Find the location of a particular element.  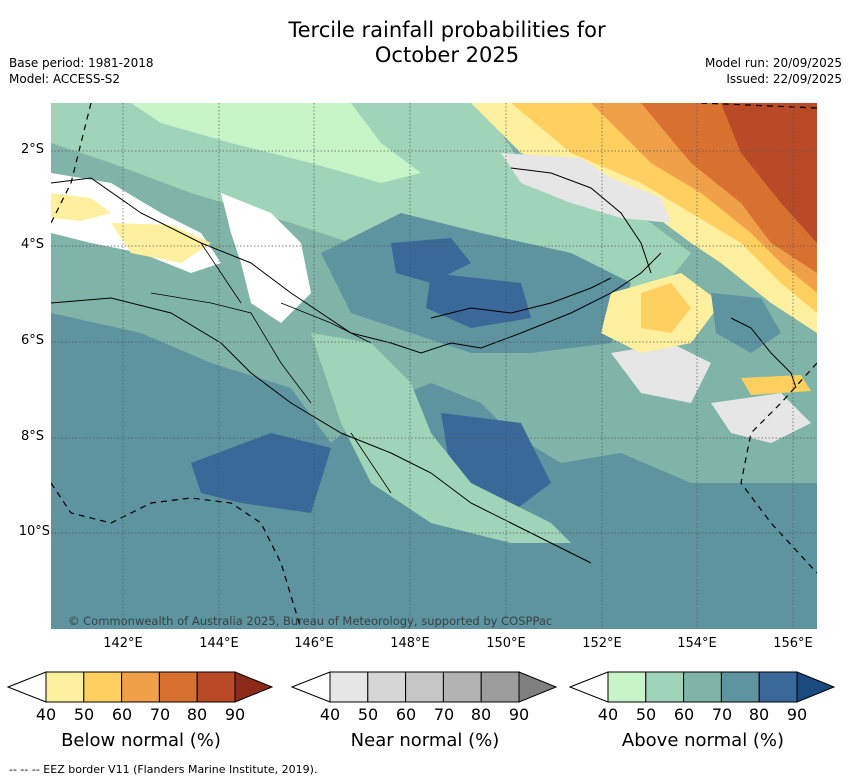

above-normal-40-50-north-region is located at coordinates (276, 143).